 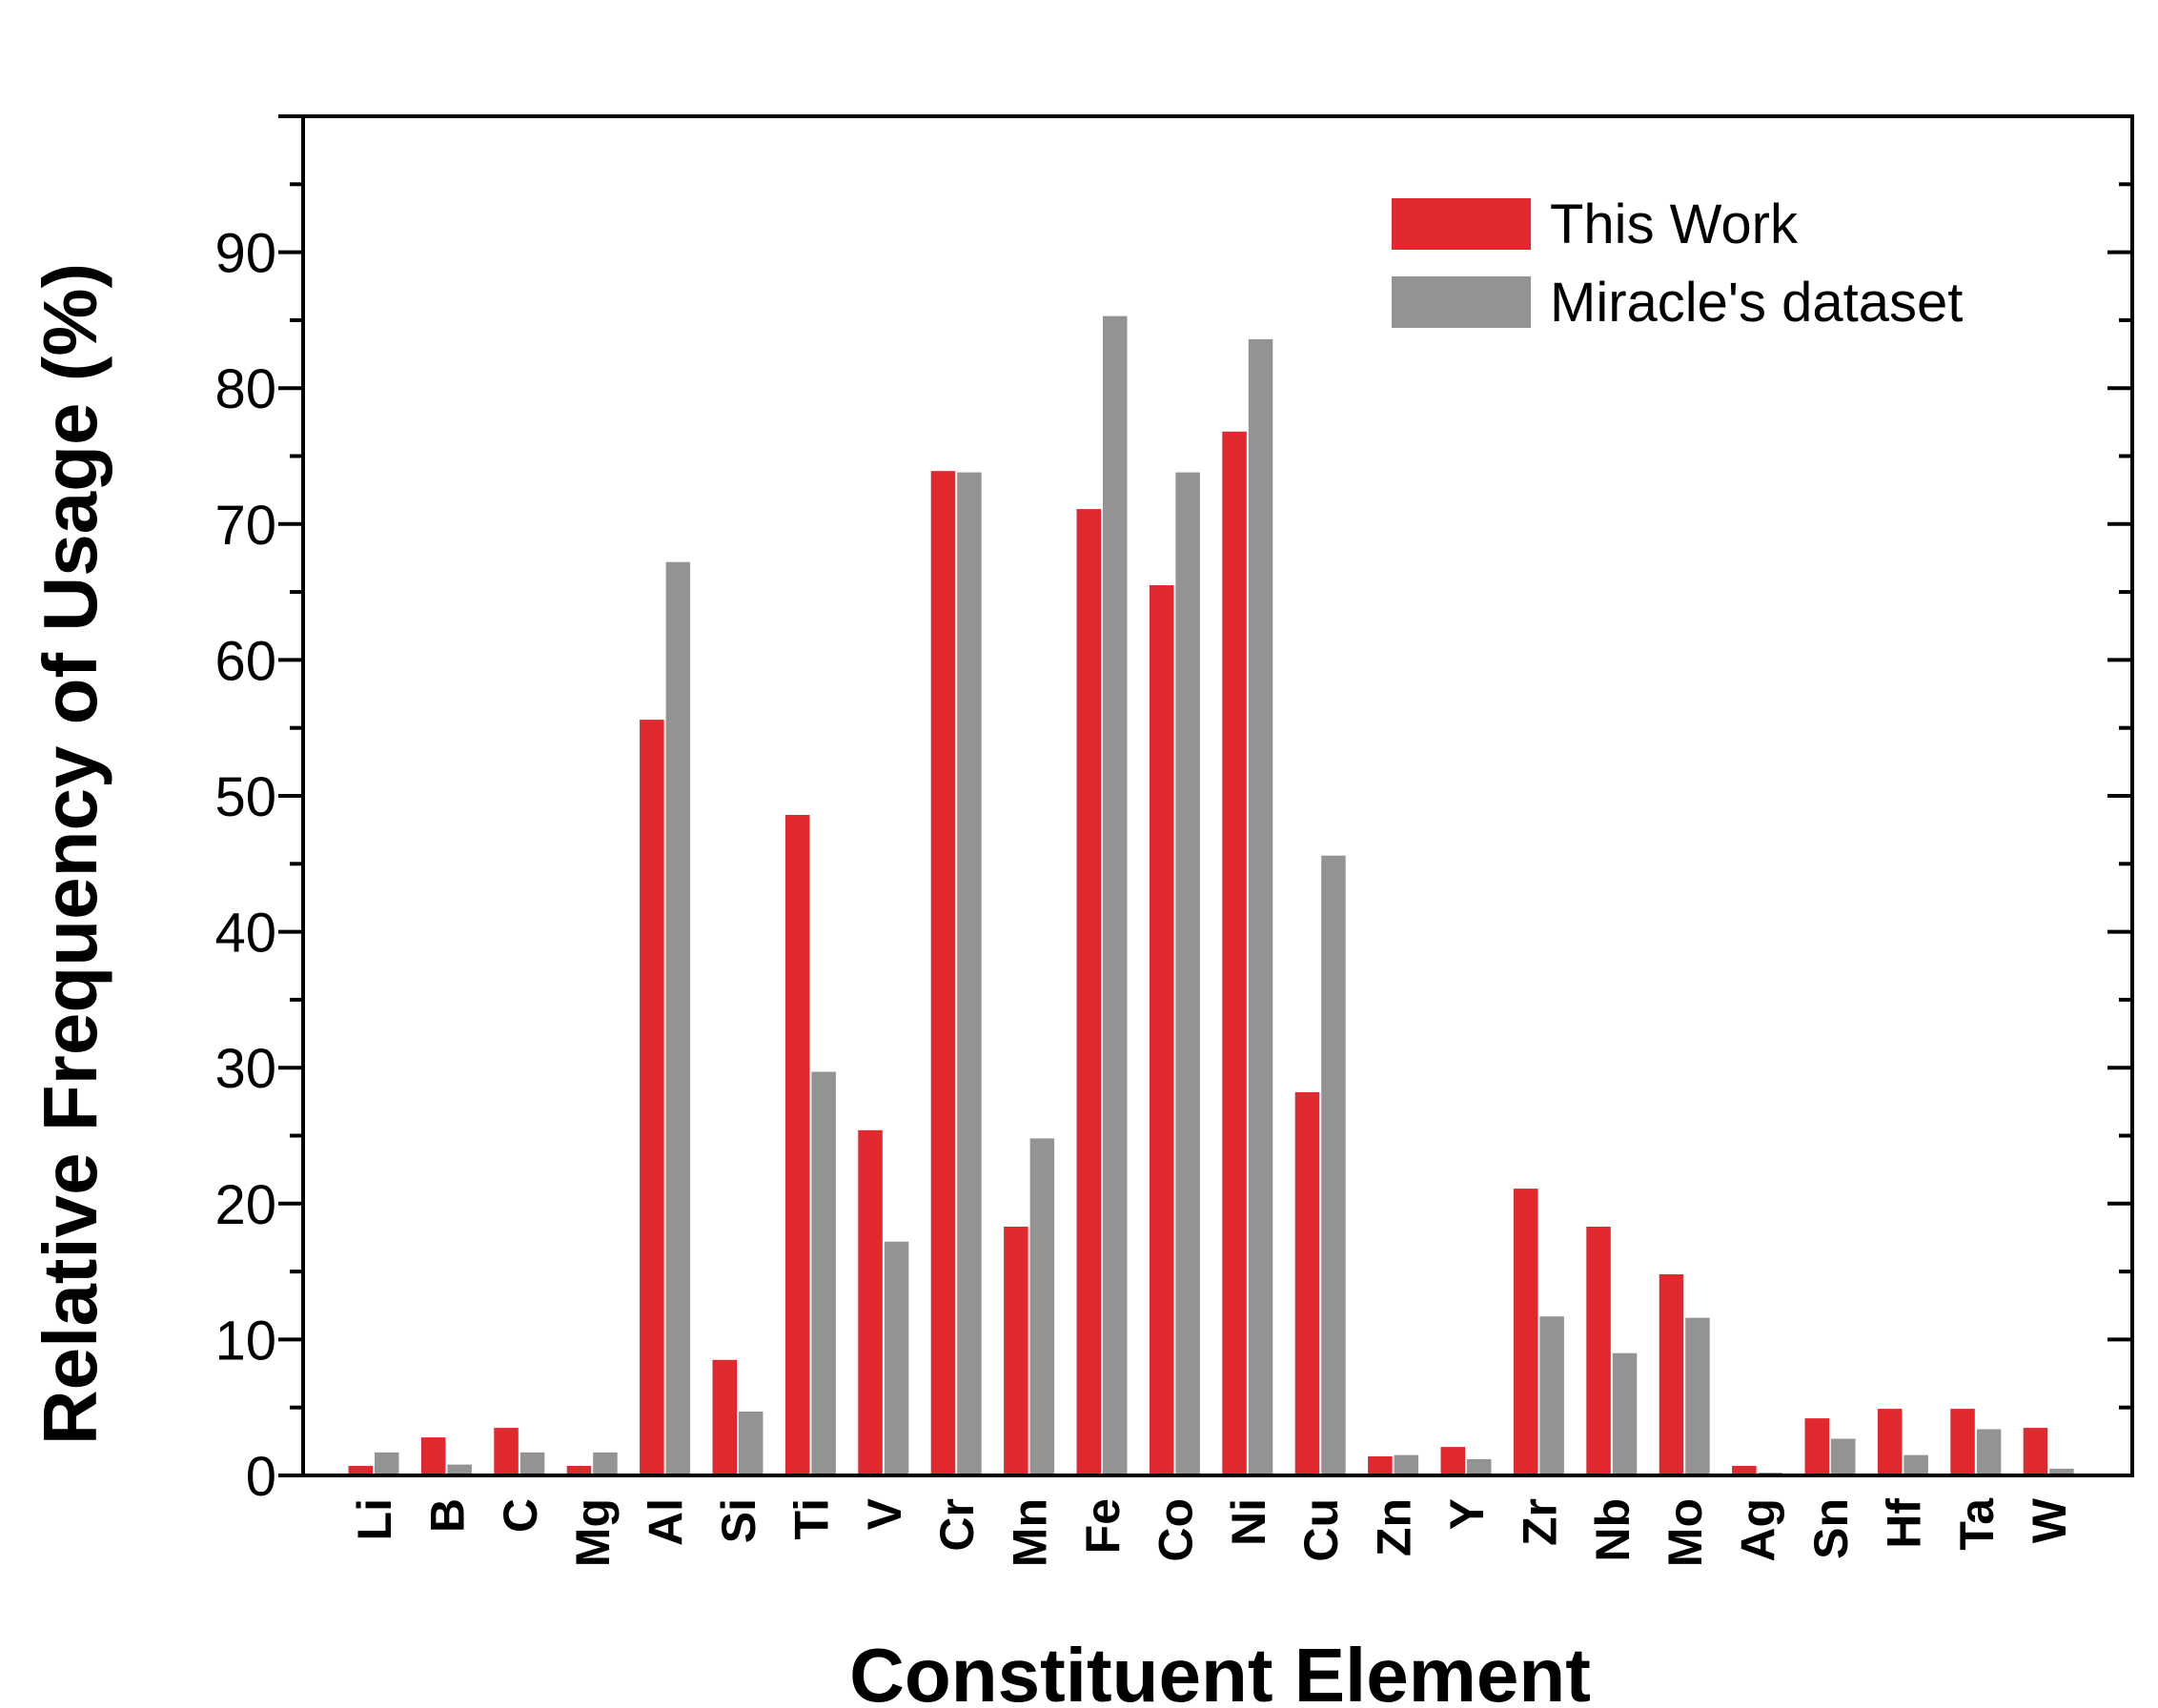 I want to click on bar-this-work-v, so click(x=871, y=1302).